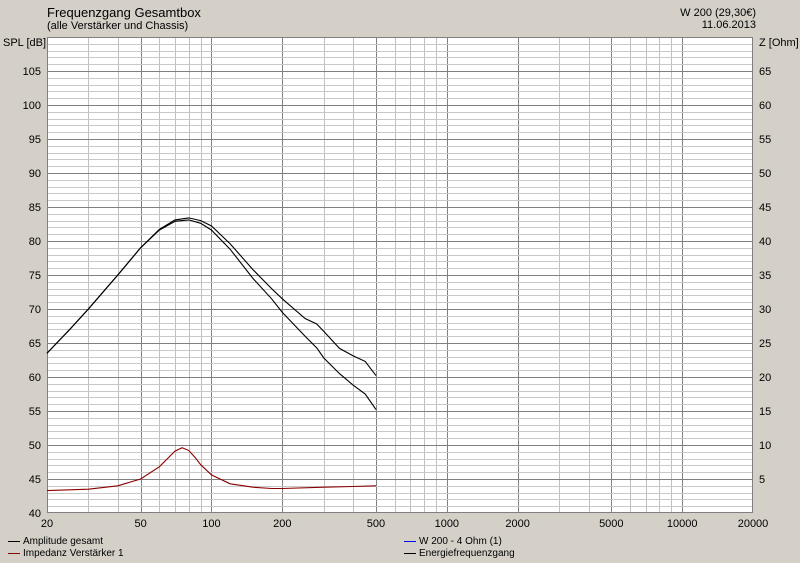 Image resolution: width=800 pixels, height=563 pixels. Describe the element at coordinates (765, 72) in the screenshot. I see `y-tick-label-right: 65` at that location.